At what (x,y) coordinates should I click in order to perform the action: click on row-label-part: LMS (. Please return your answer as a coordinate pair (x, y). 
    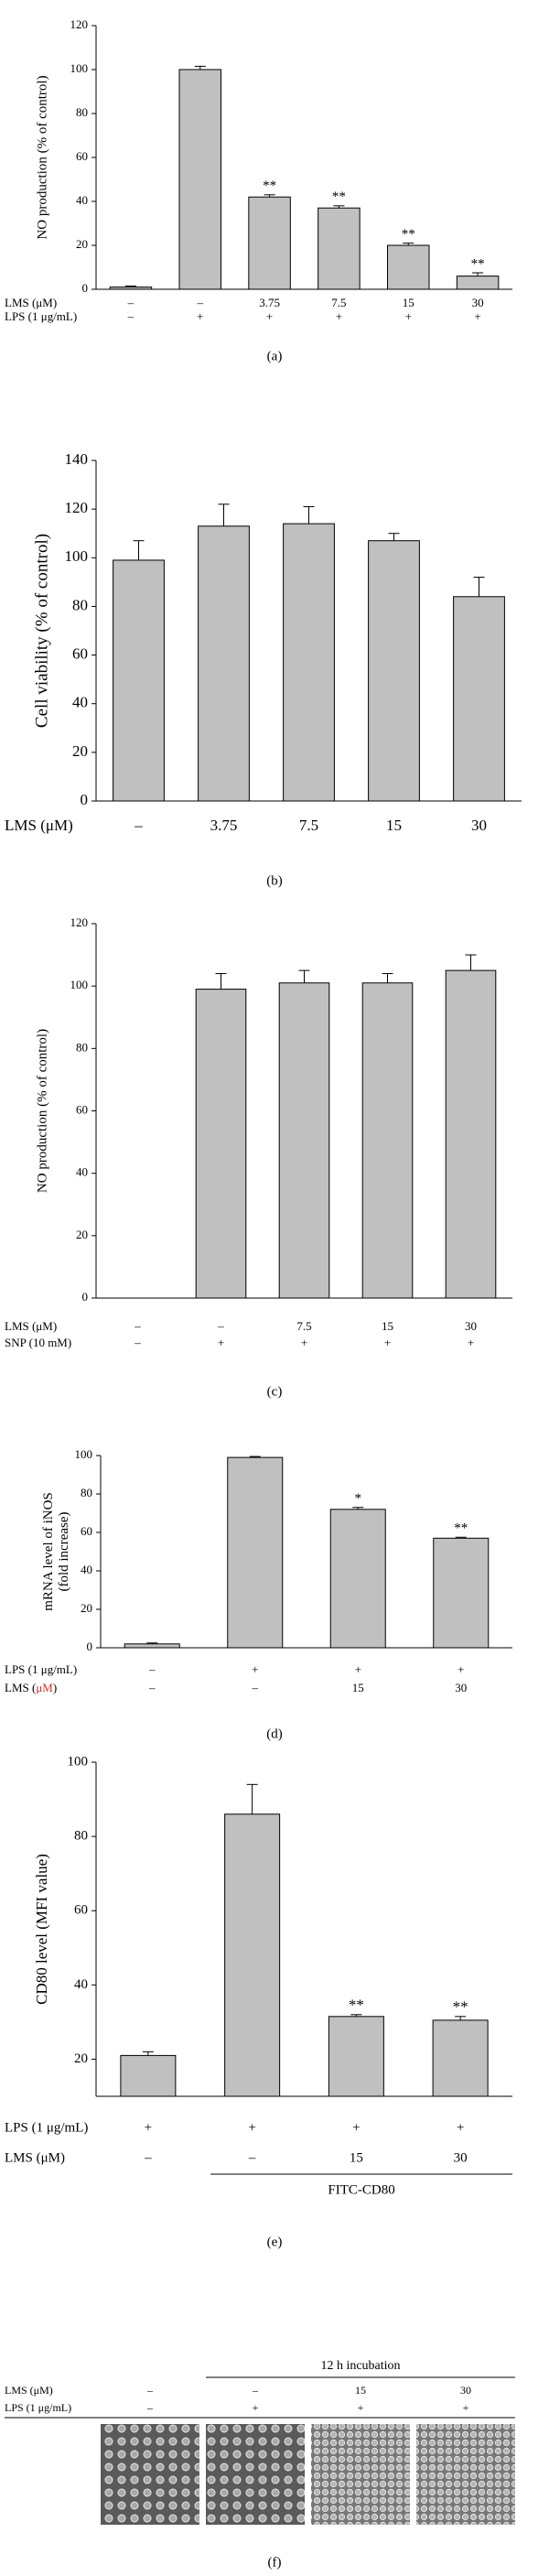
    Looking at the image, I should click on (20, 1688).